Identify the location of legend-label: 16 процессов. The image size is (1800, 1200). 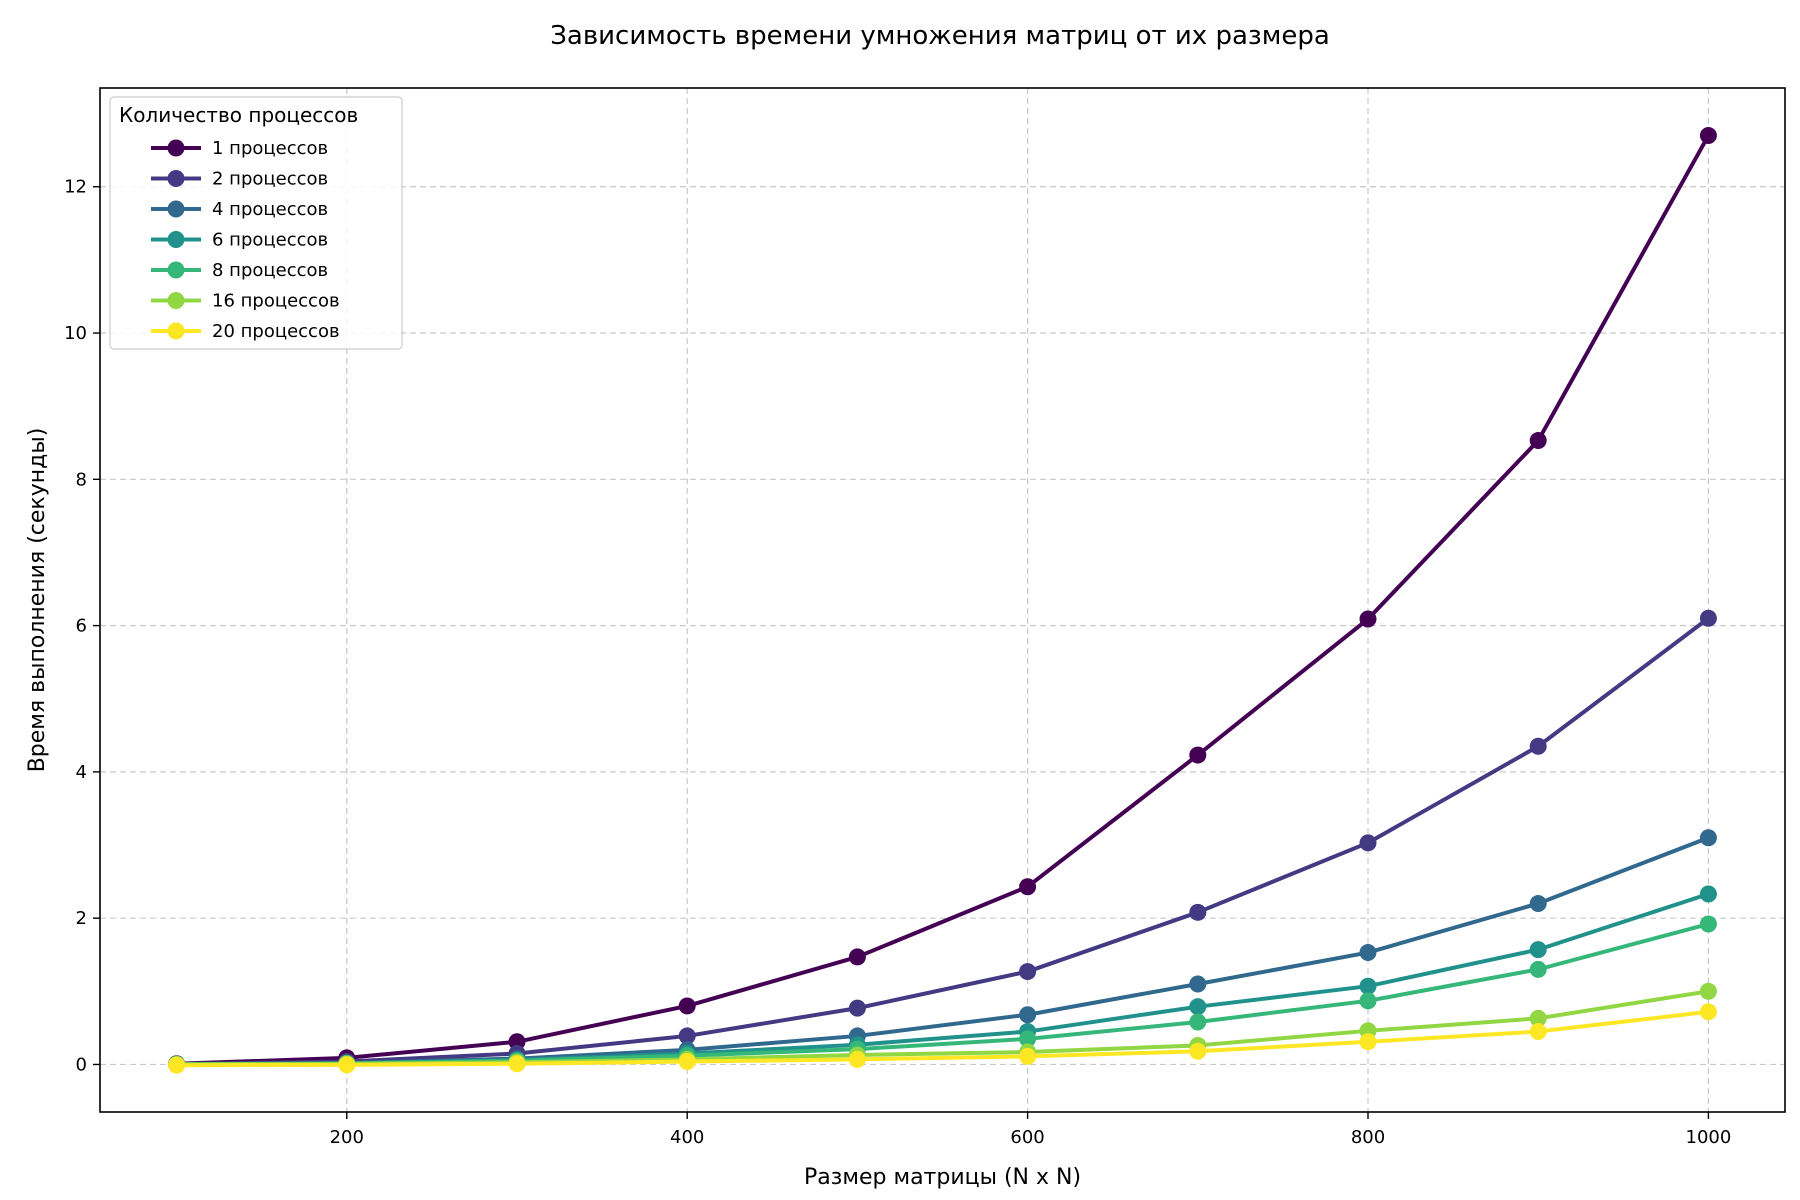
(276, 301).